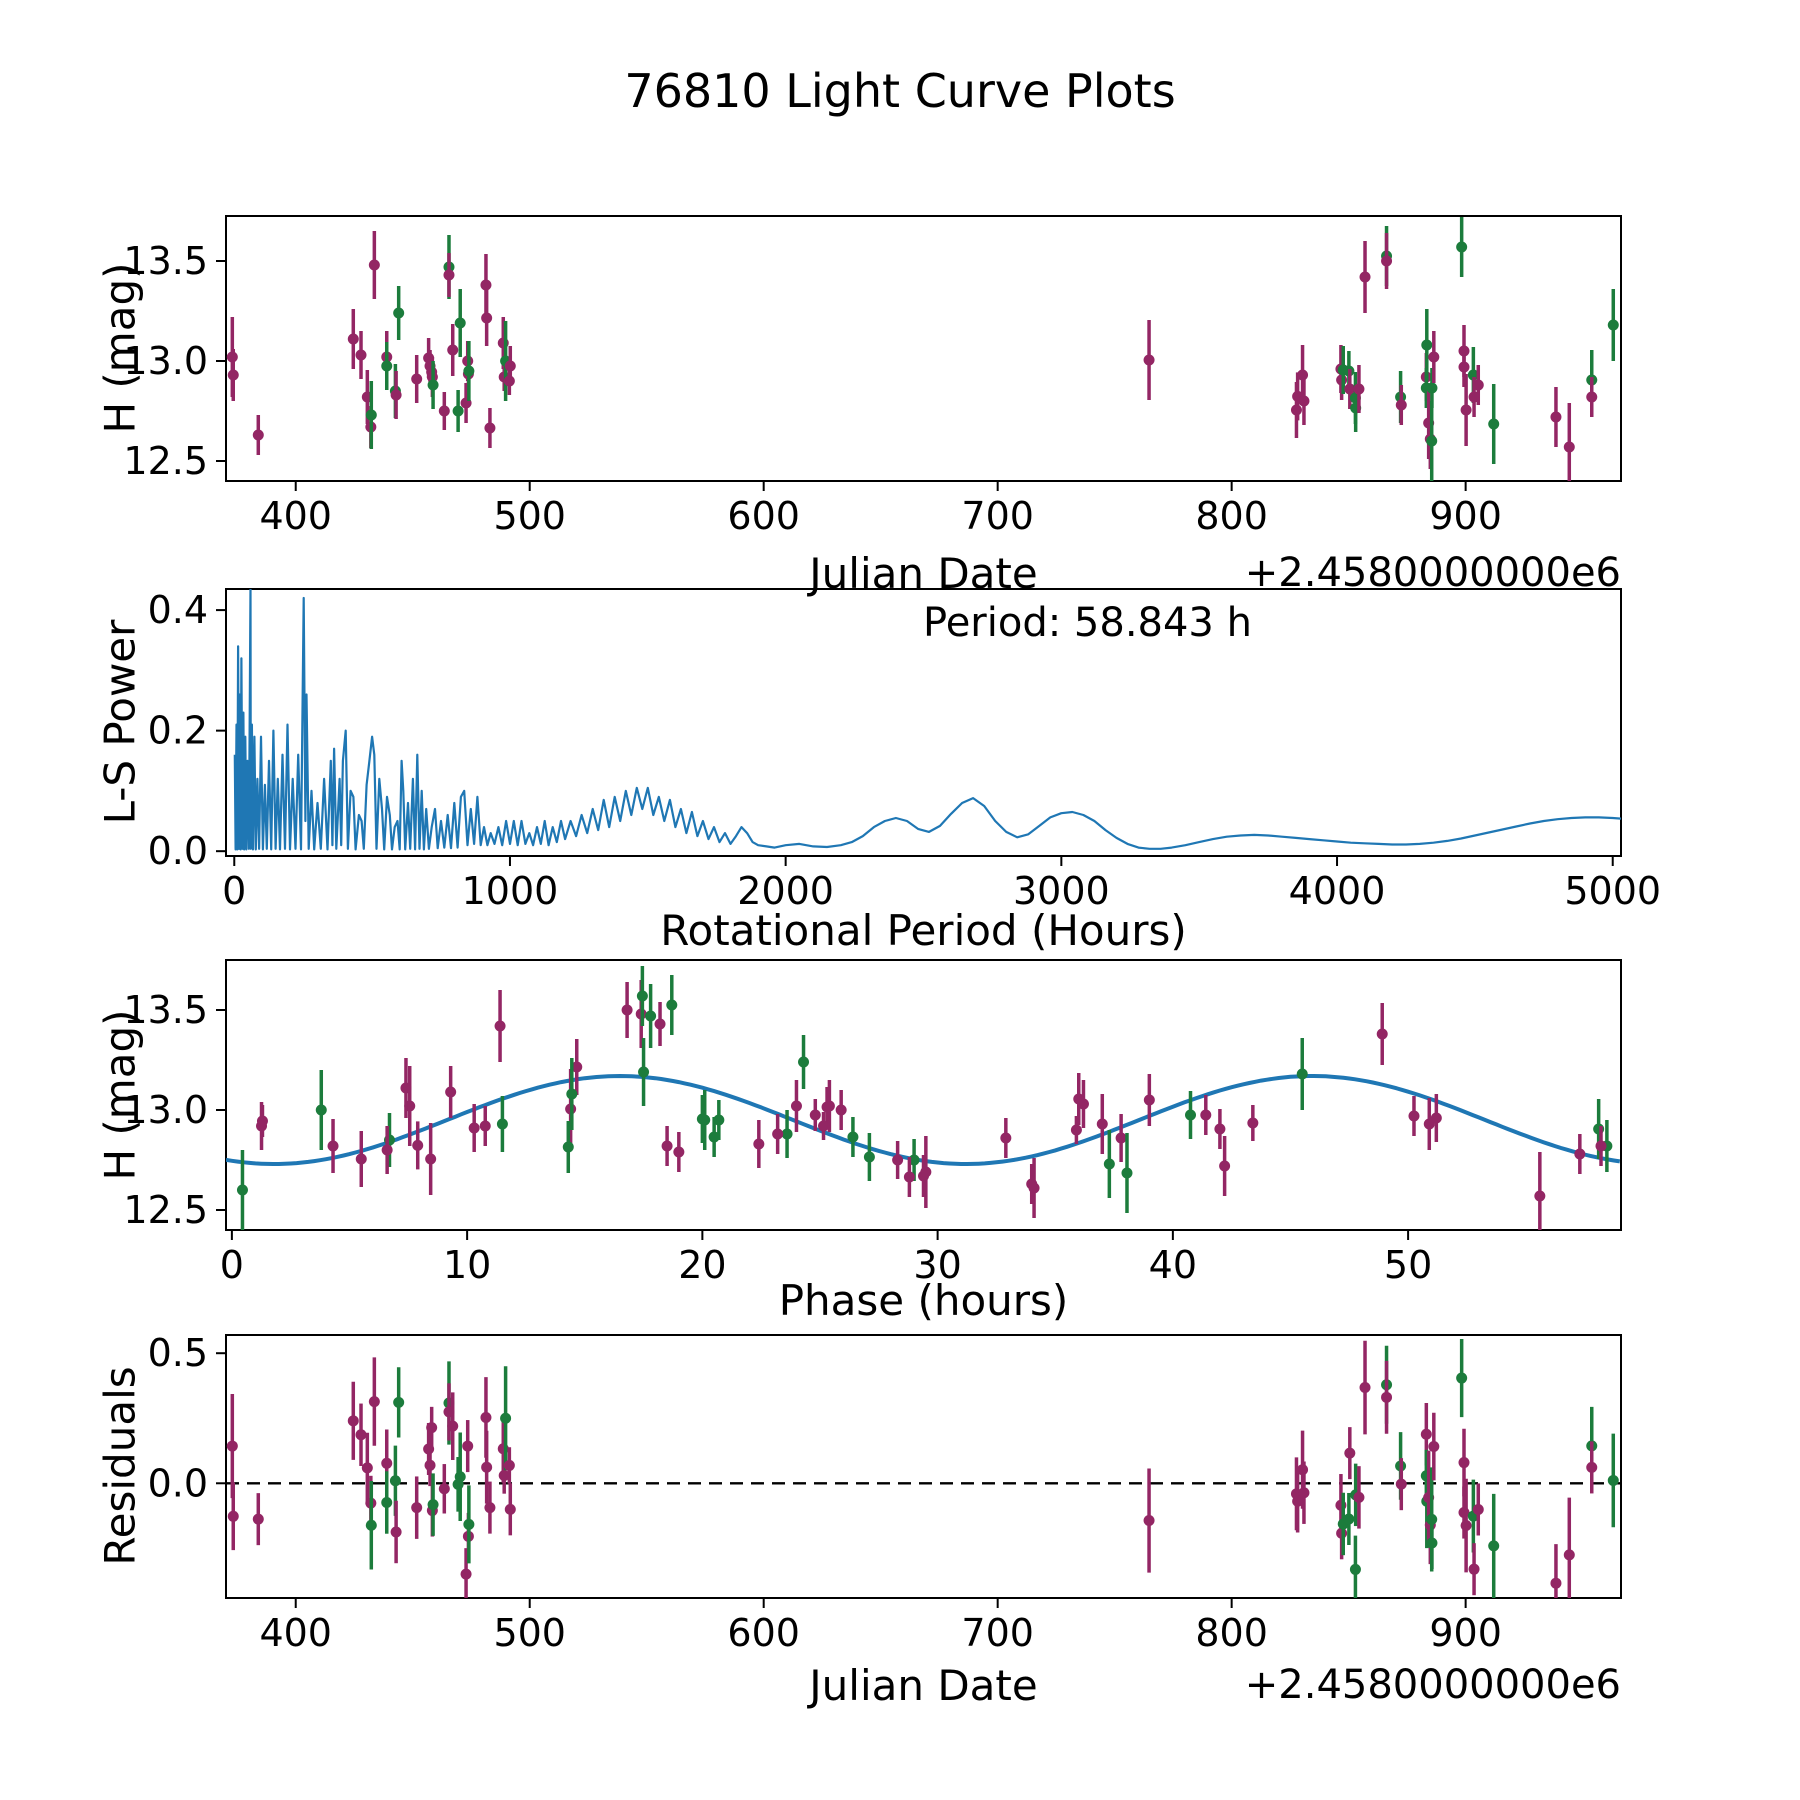 The width and height of the screenshot is (1800, 1800). I want to click on residuals-ytick-label: 0.5, so click(178, 1353).